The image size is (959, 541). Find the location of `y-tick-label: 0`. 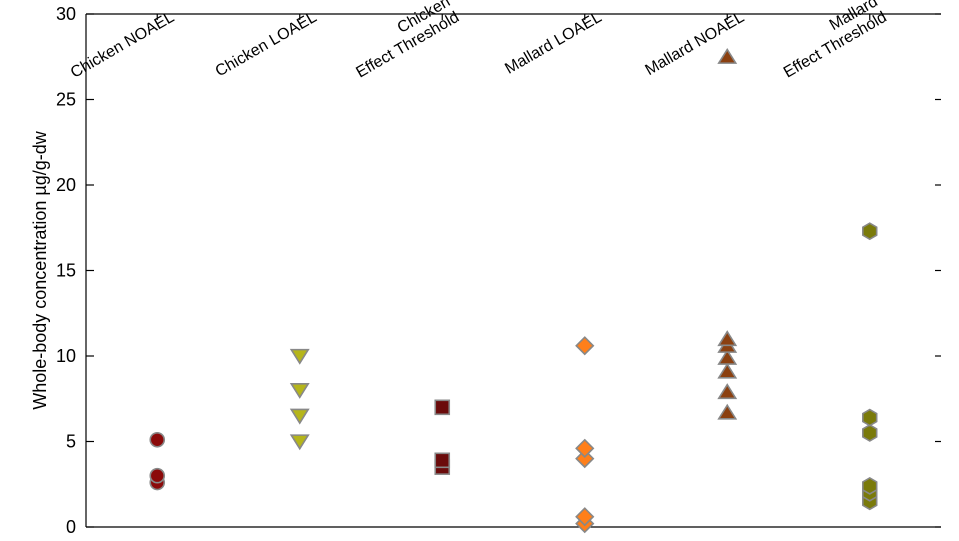

y-tick-label: 0 is located at coordinates (71, 527).